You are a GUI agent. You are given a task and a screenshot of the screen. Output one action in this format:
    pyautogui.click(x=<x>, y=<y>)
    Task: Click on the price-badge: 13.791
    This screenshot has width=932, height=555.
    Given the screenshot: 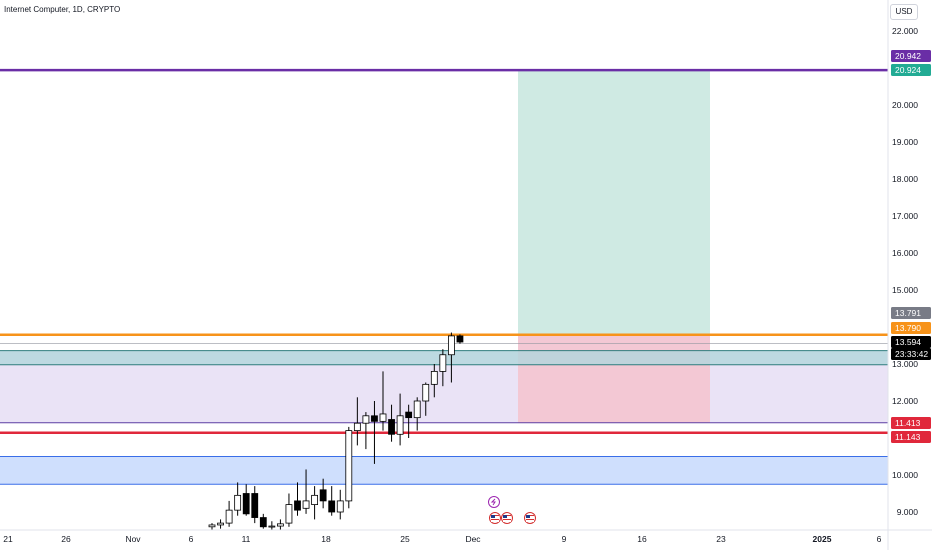 What is the action you would take?
    pyautogui.click(x=911, y=313)
    